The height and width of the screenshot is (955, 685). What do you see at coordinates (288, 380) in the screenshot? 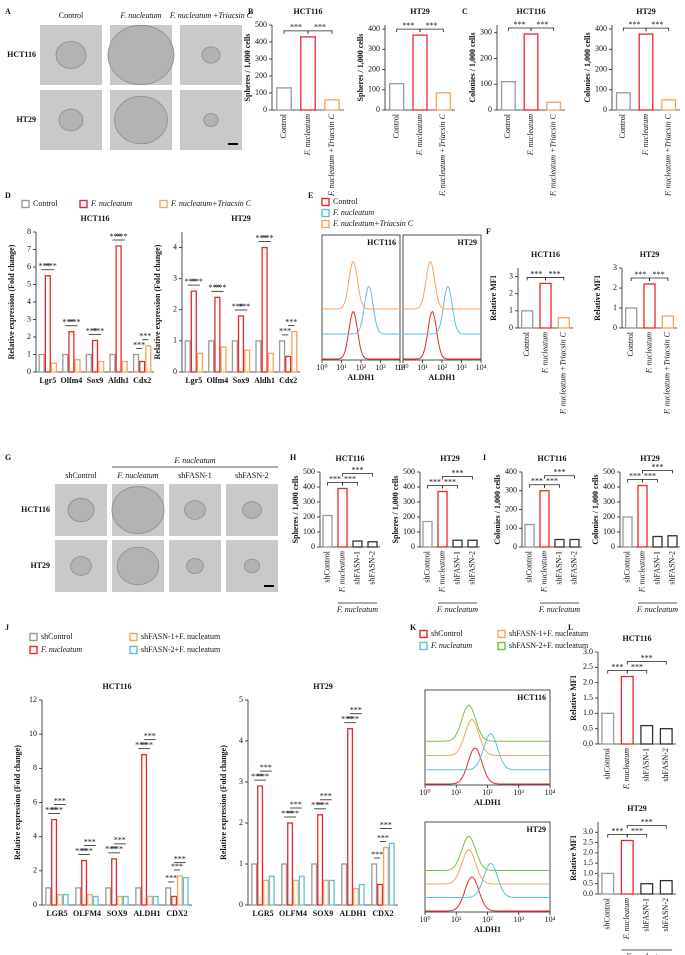
I see `x-tick-label: Cdx2` at bounding box center [288, 380].